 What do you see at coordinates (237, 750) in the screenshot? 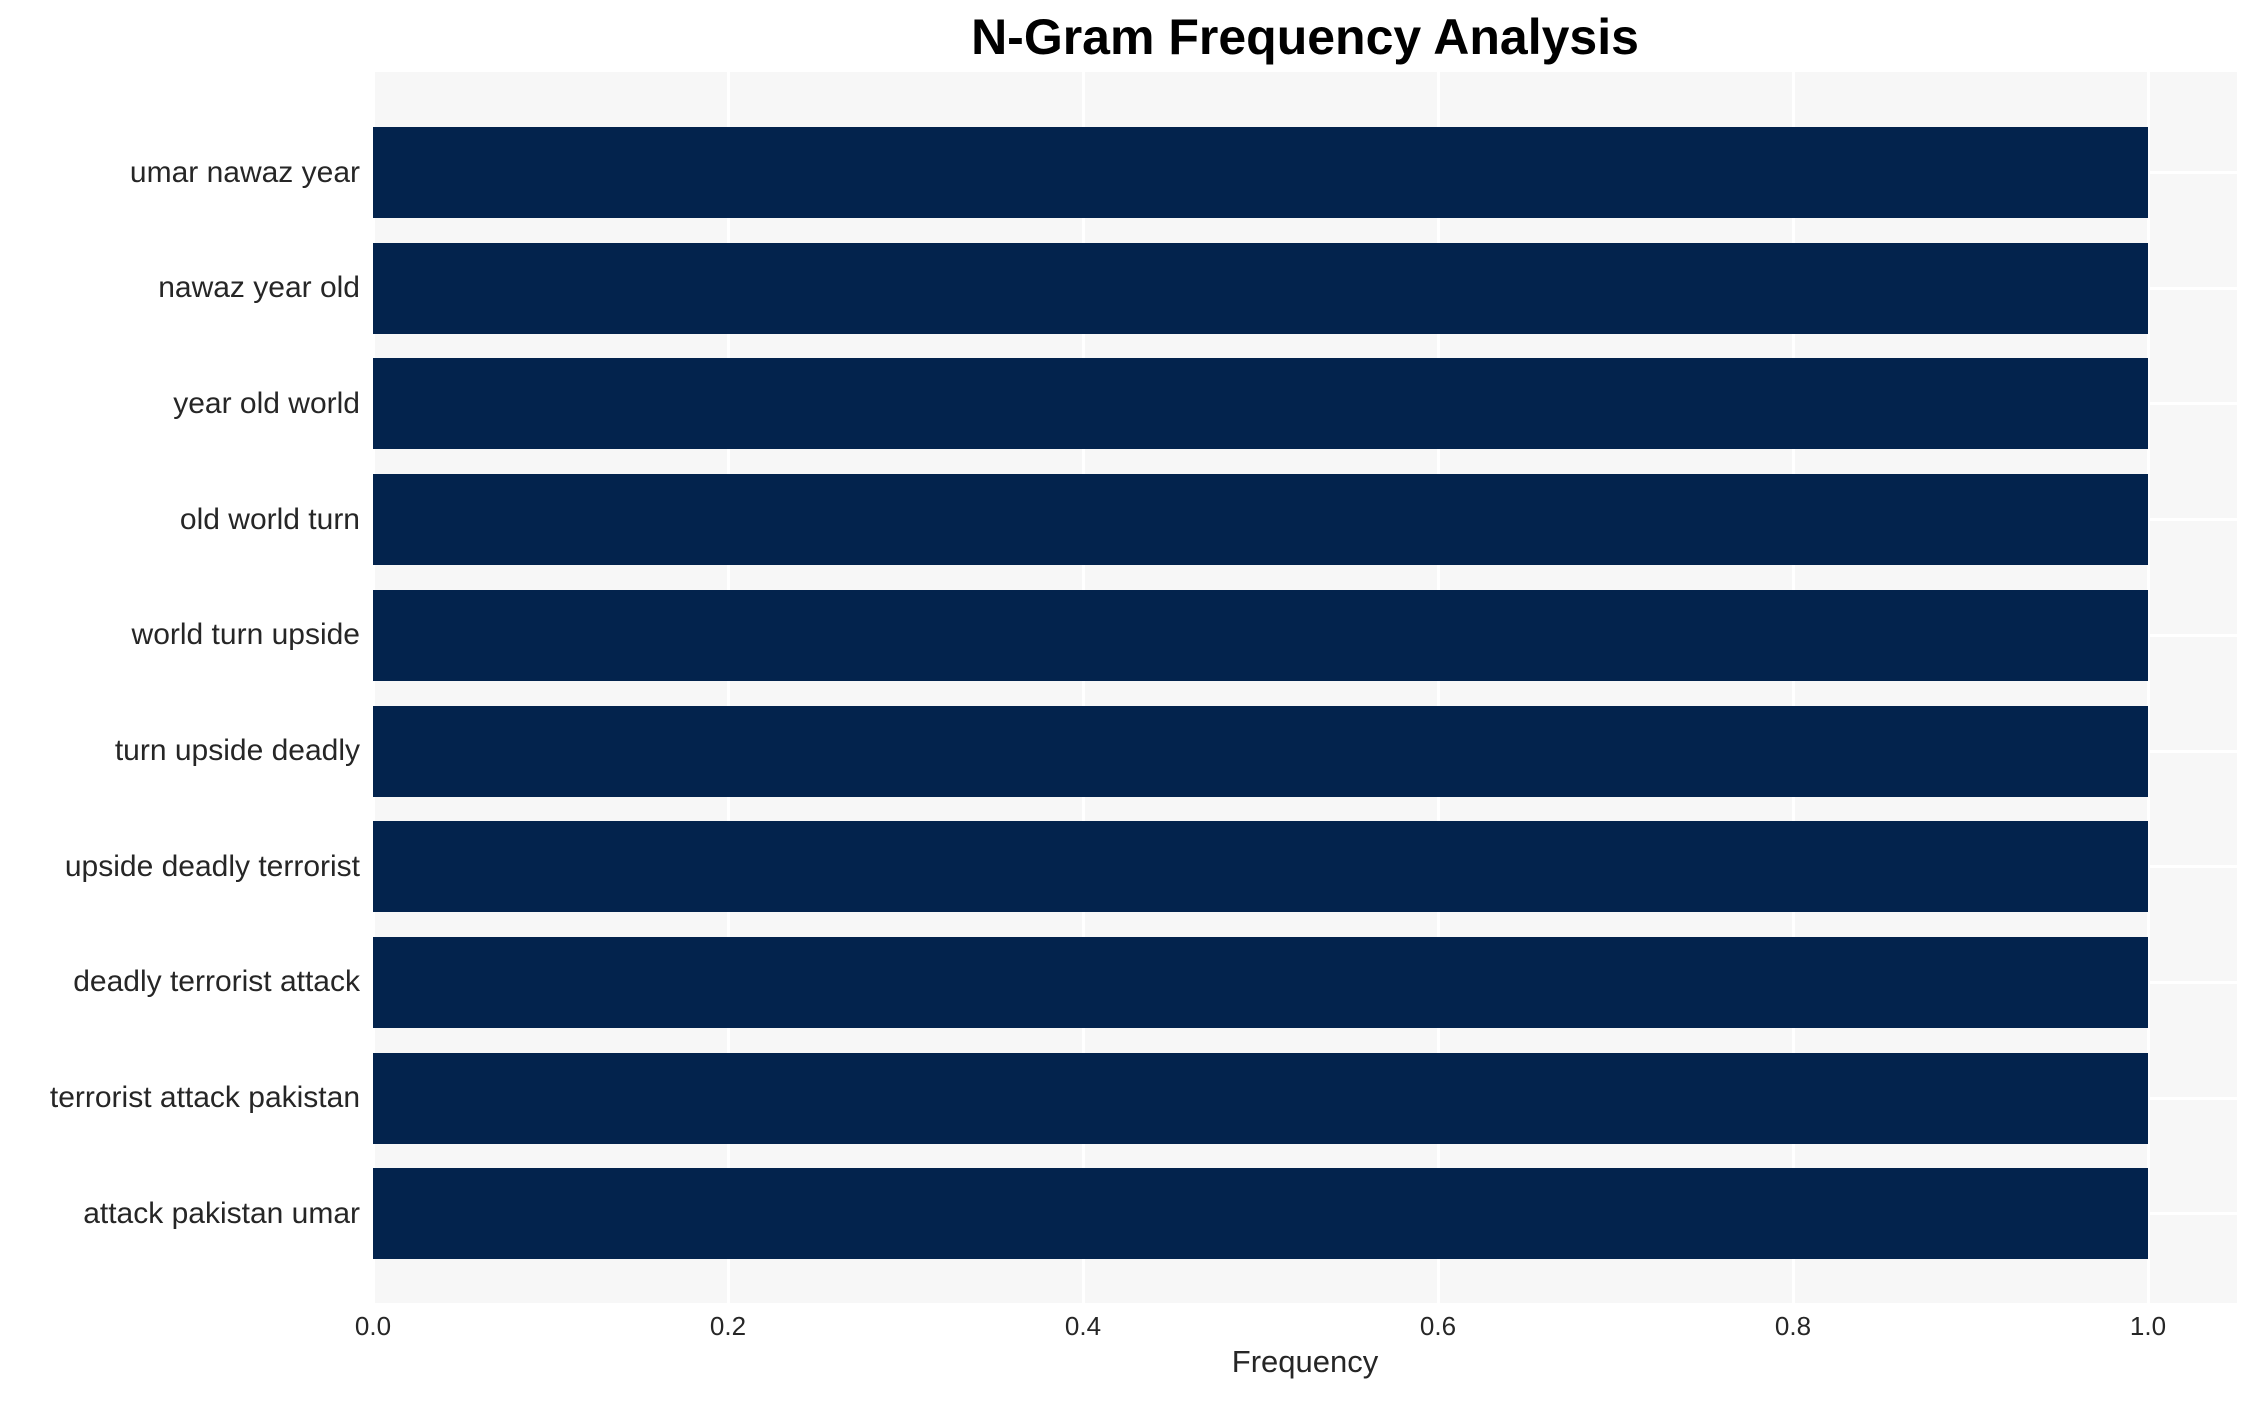
I see `y-tick-label: turn upside deadly` at bounding box center [237, 750].